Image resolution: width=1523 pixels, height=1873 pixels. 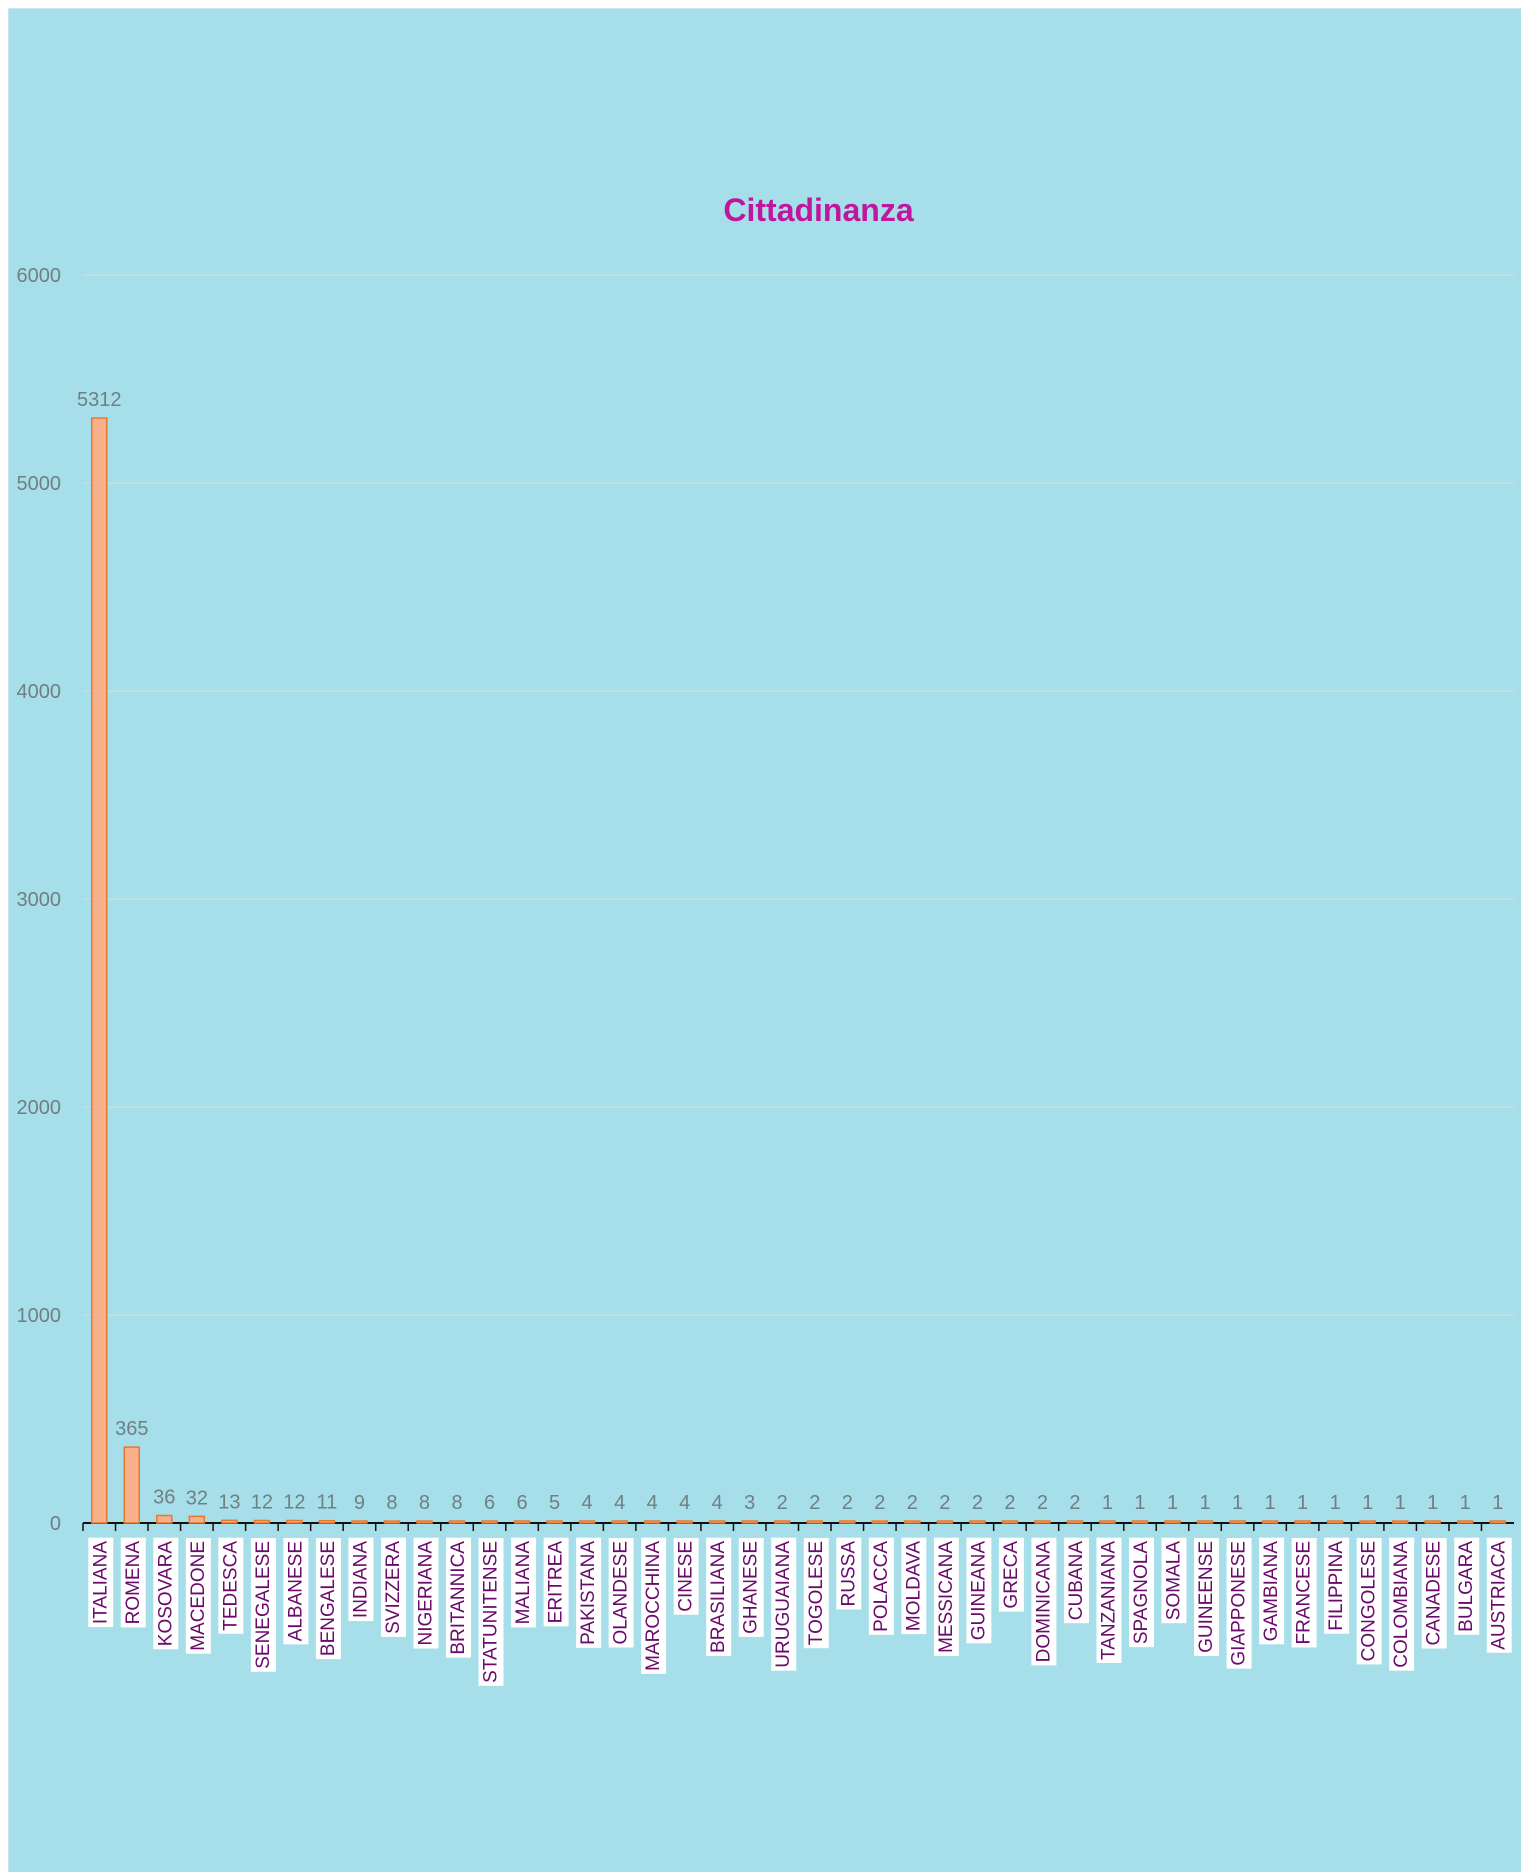 I want to click on category-label: FILIPPINA, so click(x=1337, y=1585).